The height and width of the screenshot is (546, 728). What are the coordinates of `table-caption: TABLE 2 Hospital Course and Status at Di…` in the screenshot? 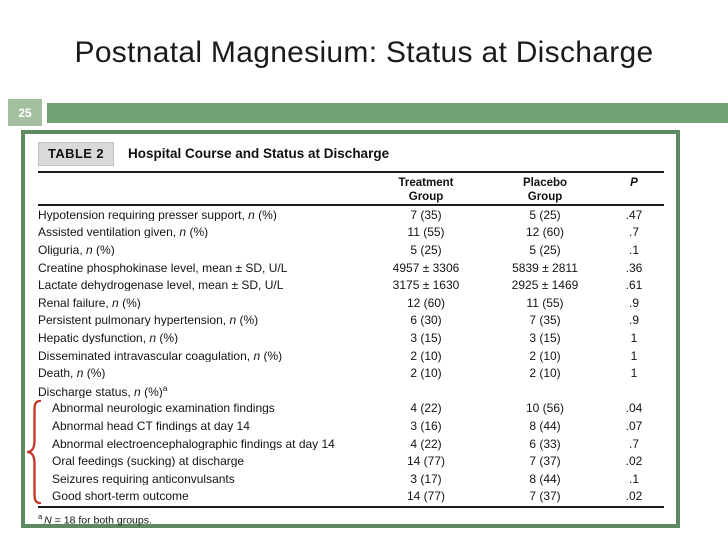 It's located at (351, 153).